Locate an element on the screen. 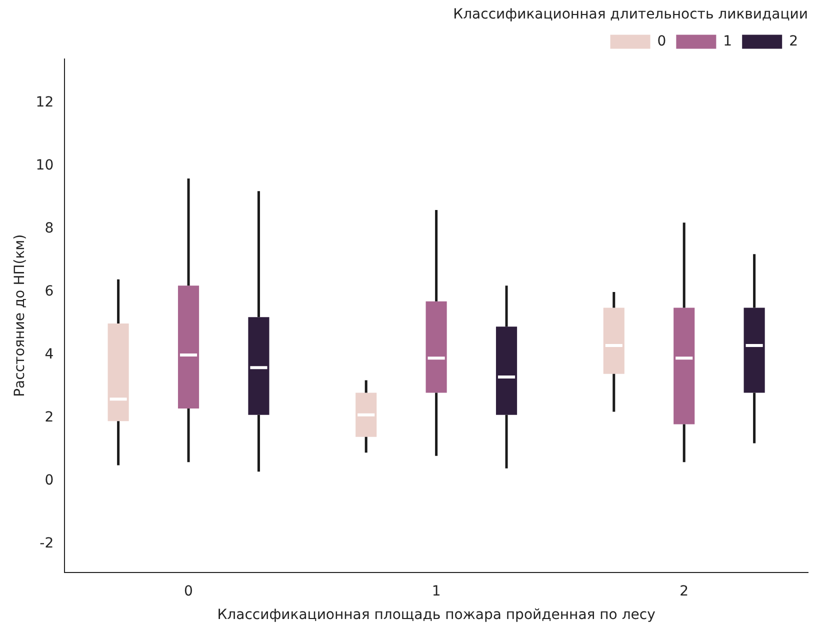  legend-label: 0 is located at coordinates (661, 41).